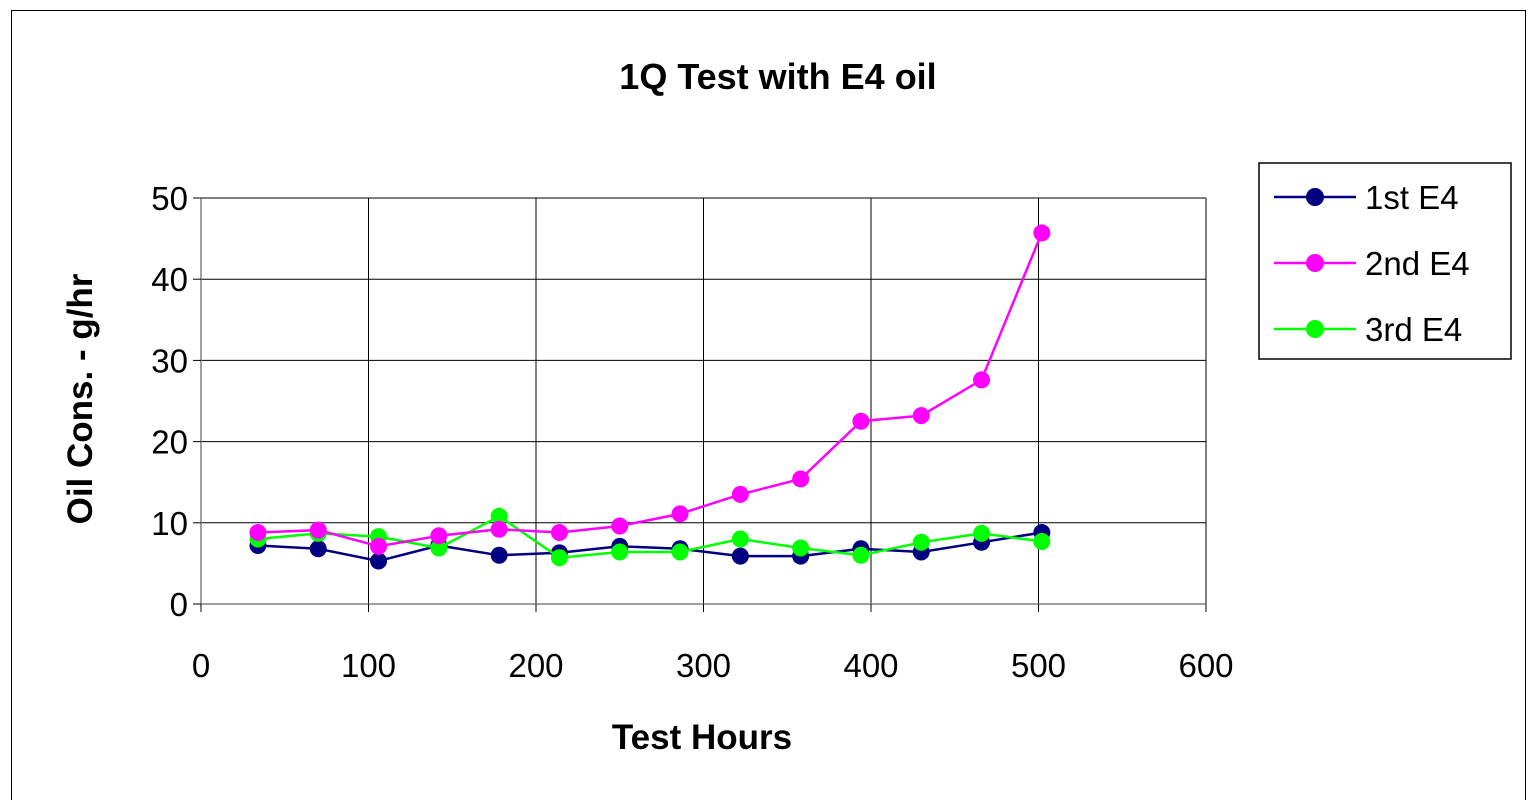 This screenshot has width=1530, height=803. I want to click on legend-box, so click(1385, 261).